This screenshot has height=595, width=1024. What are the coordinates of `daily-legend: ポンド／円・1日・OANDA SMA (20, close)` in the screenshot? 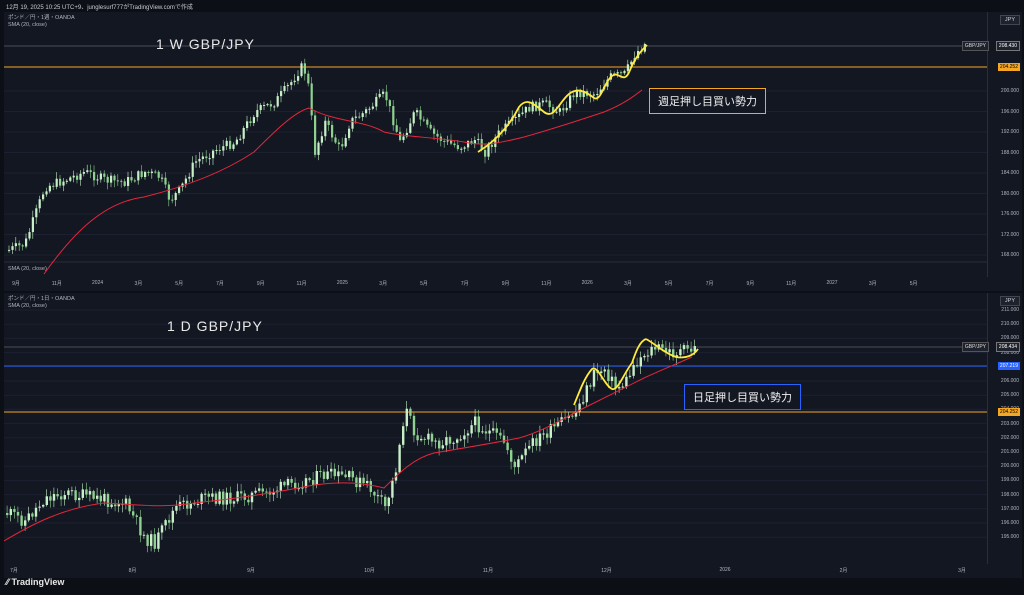 It's located at (41, 303).